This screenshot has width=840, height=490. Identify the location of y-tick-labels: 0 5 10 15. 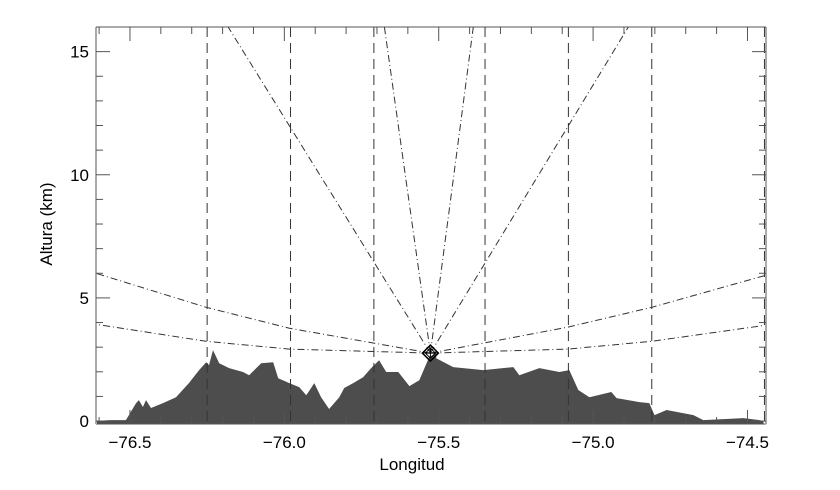
(79, 237).